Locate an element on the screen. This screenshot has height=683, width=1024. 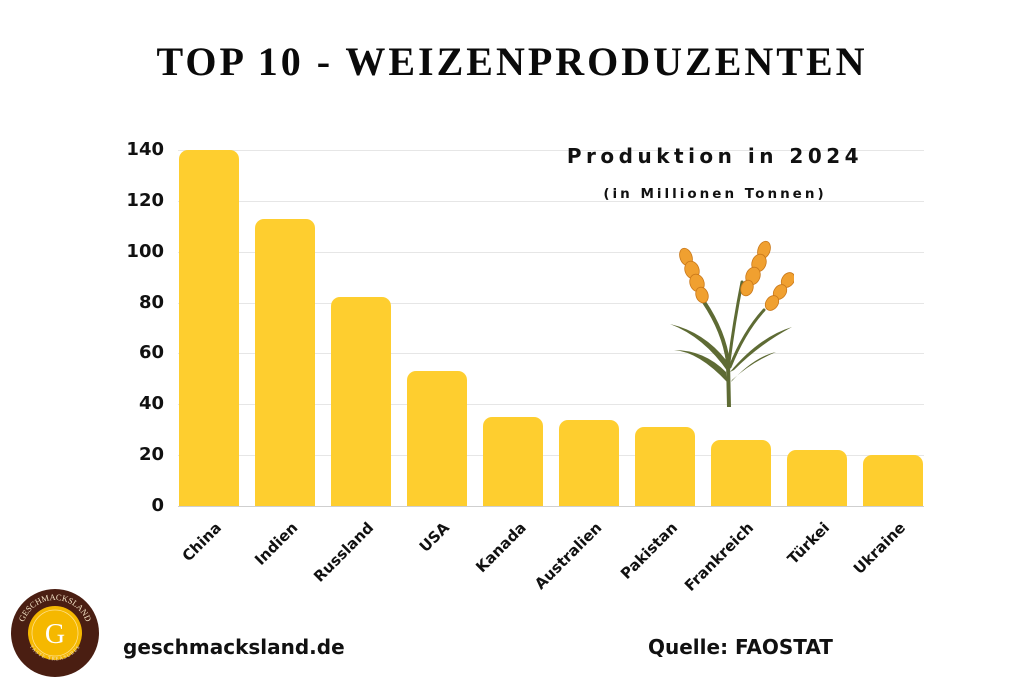
x-tick-label: Frankreich is located at coordinates (719, 556).